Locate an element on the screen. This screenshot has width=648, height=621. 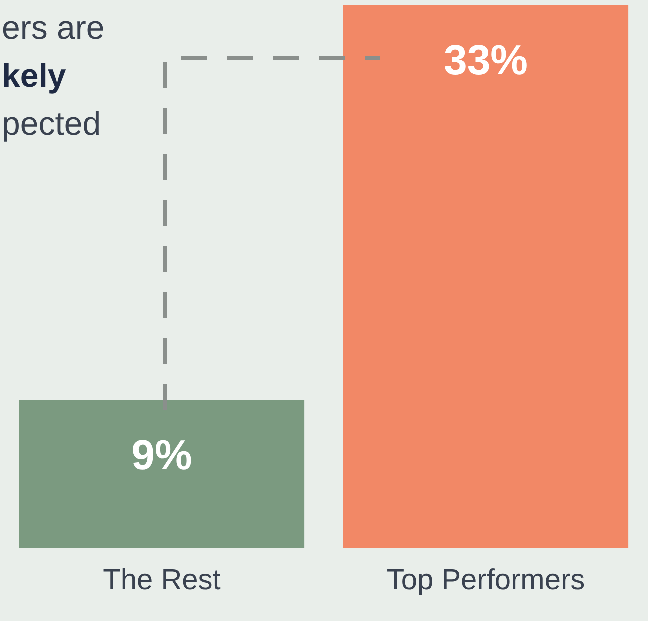
x-tick-label: The Rest is located at coordinates (162, 580).